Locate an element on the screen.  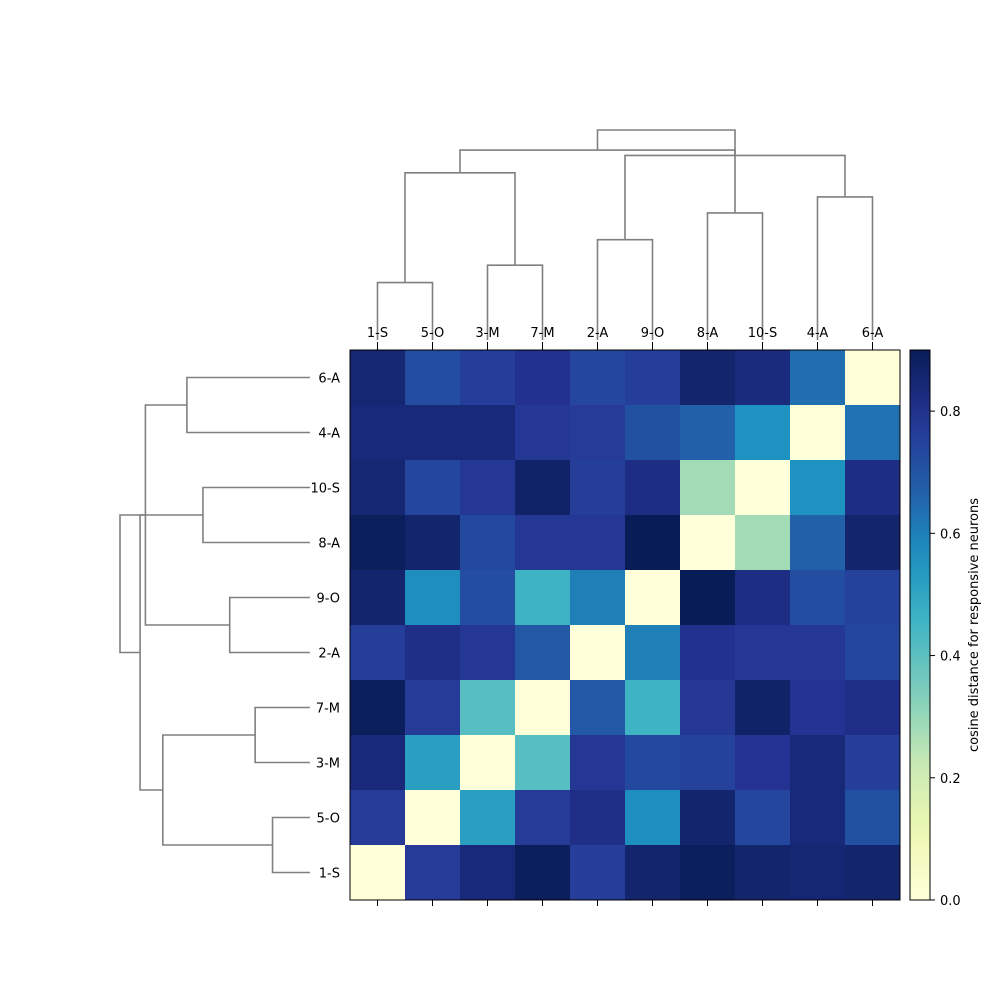
row-label: 9-O is located at coordinates (328, 599).